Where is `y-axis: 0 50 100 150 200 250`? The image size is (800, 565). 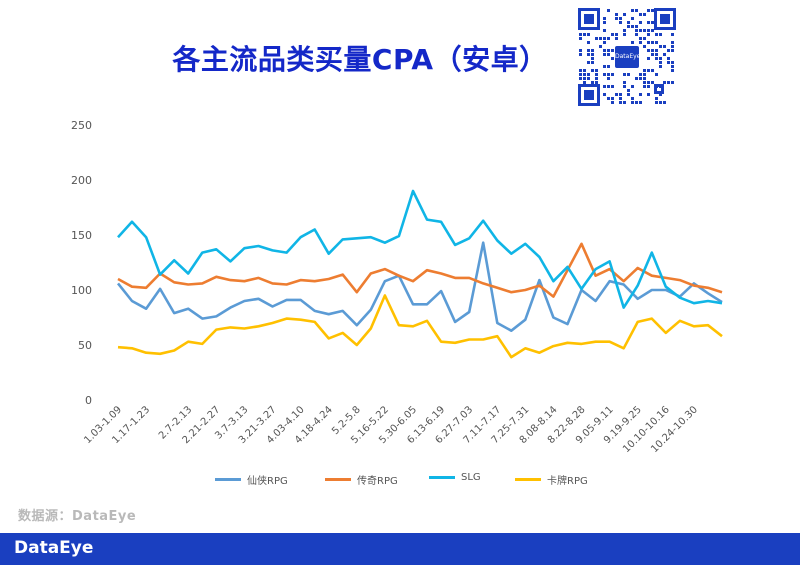
y-axis: 0 50 100 150 200 250 is located at coordinates (81, 263).